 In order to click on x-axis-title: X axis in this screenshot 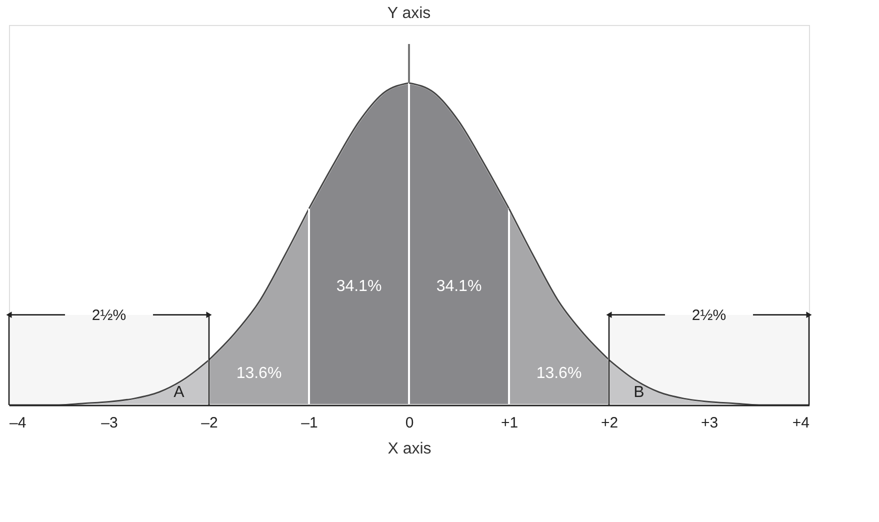, I will do `click(410, 449)`.